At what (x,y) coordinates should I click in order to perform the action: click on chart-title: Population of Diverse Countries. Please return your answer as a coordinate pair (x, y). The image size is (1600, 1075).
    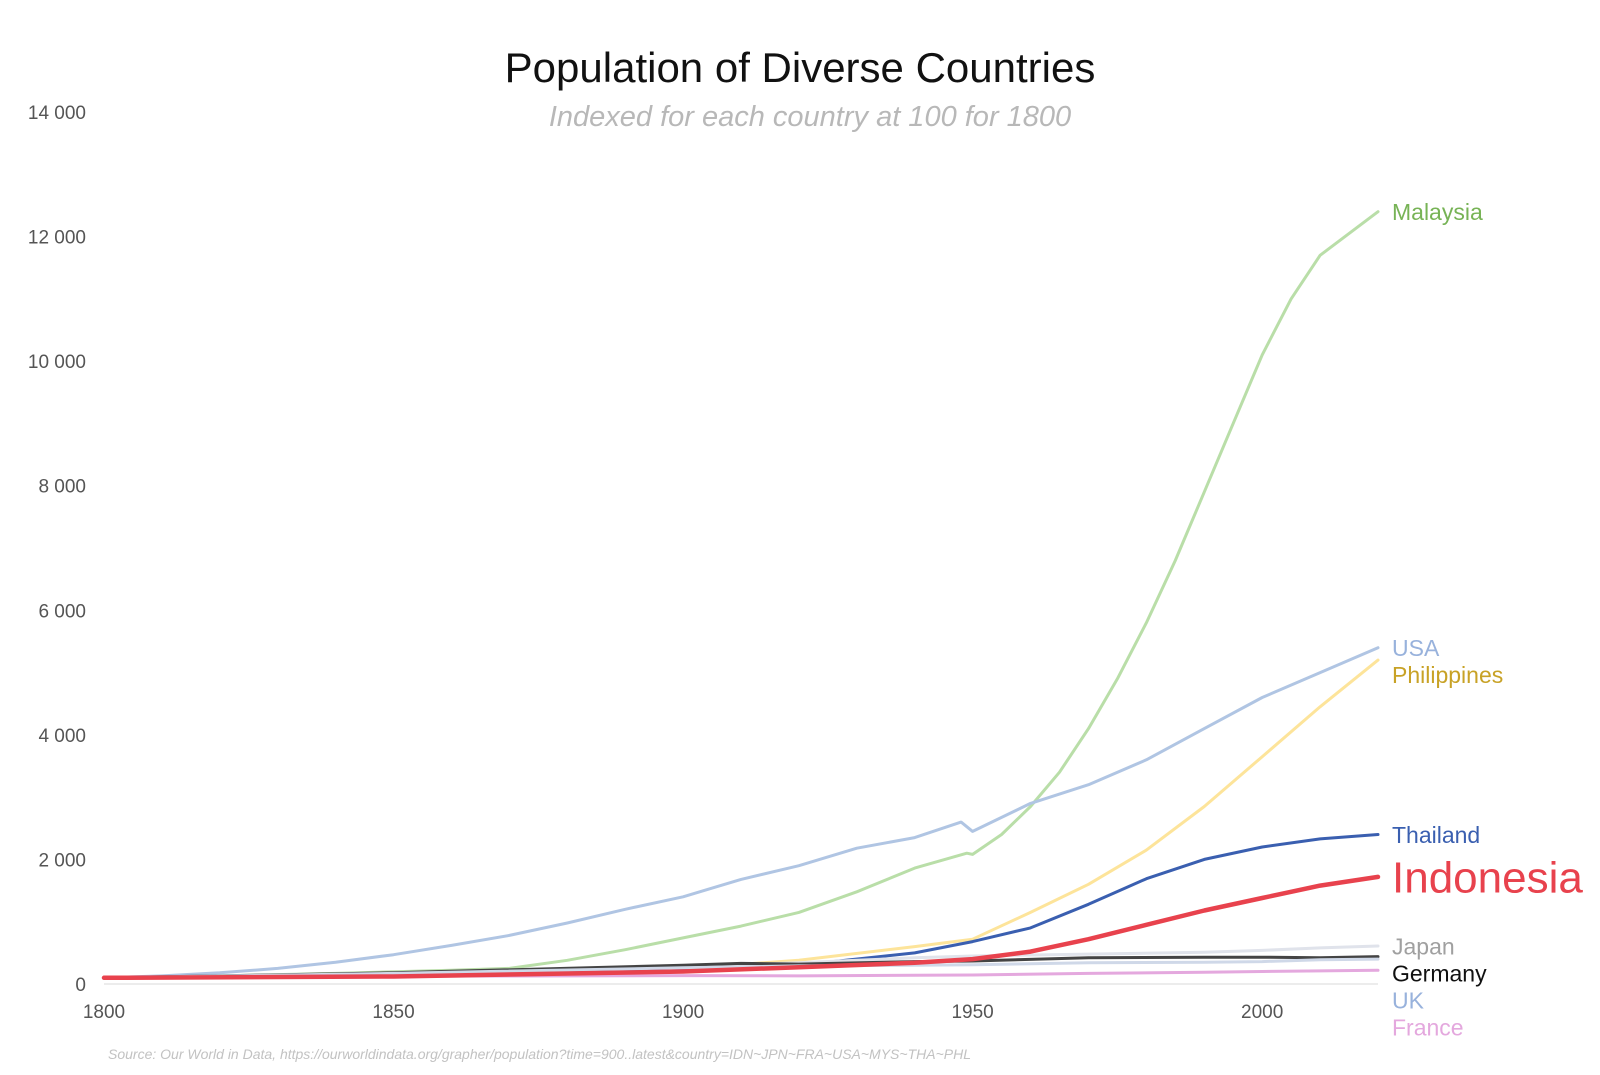
    Looking at the image, I should click on (800, 67).